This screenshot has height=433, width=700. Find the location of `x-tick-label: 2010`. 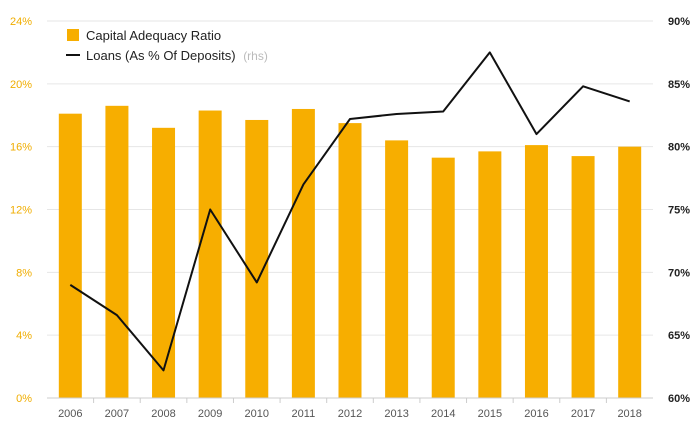

x-tick-label: 2010 is located at coordinates (257, 414).